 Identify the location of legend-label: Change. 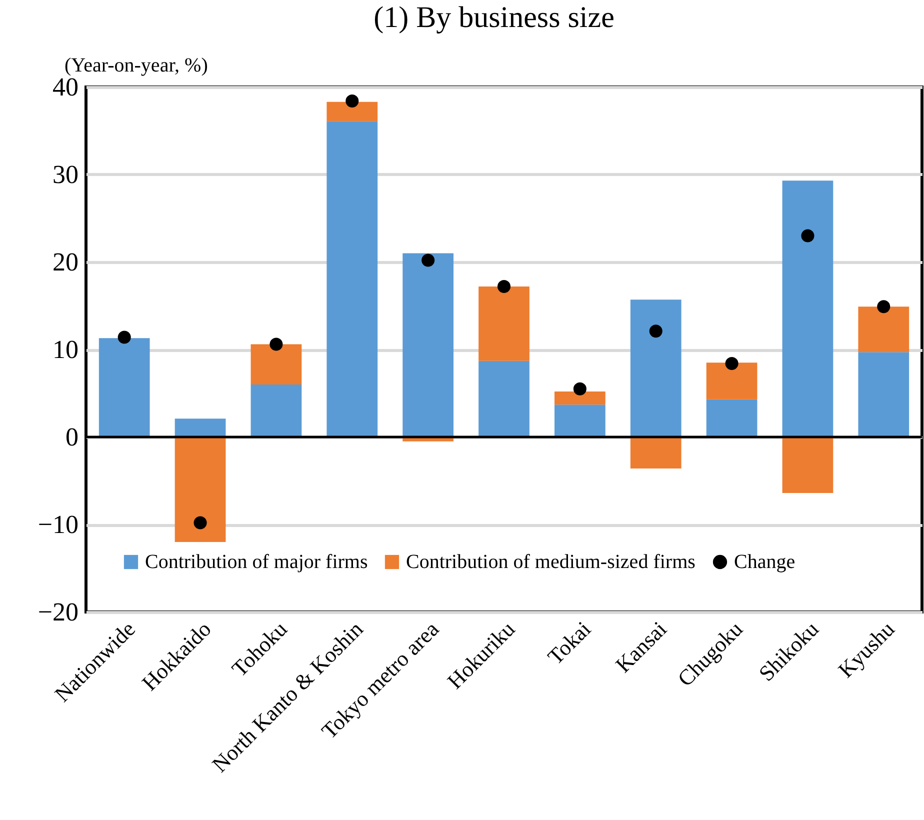
(765, 562).